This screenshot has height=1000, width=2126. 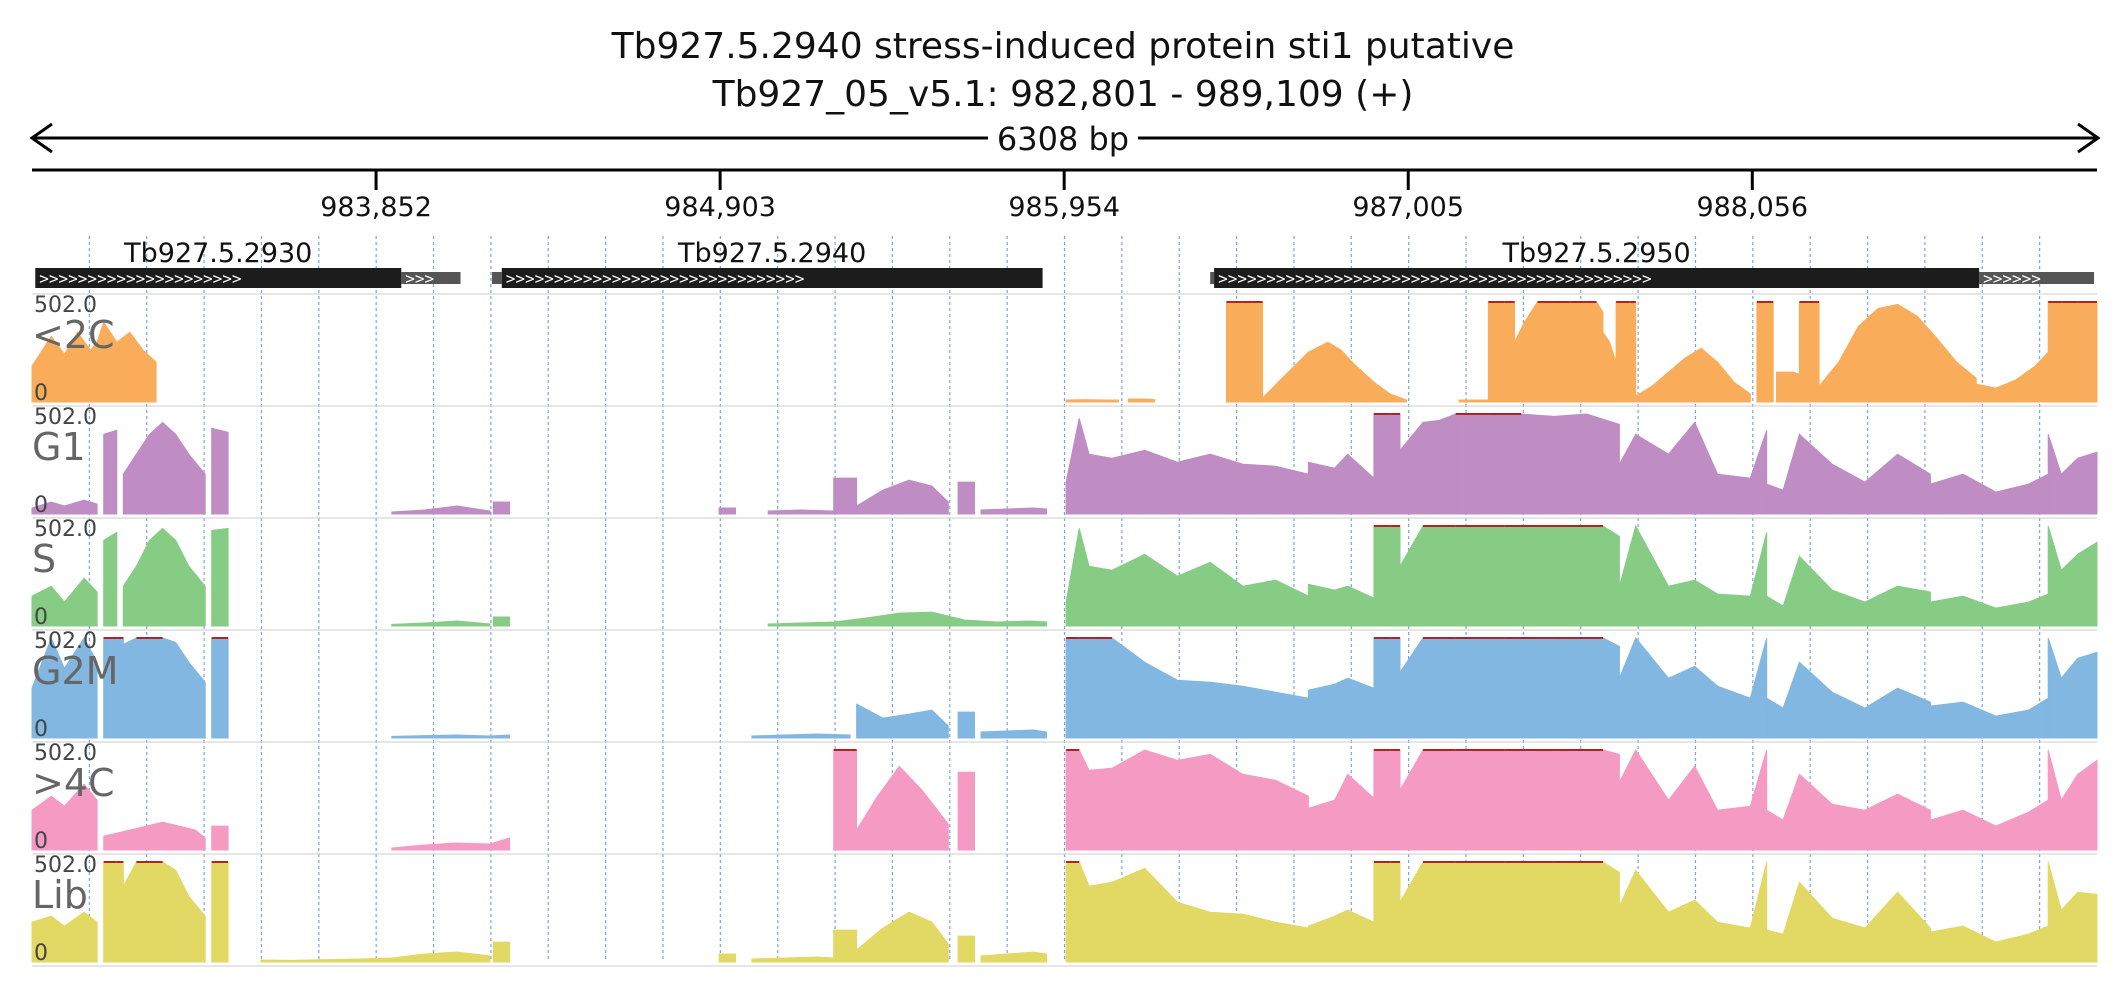 What do you see at coordinates (1064, 573) in the screenshot?
I see `track-2: 502.0 0 S` at bounding box center [1064, 573].